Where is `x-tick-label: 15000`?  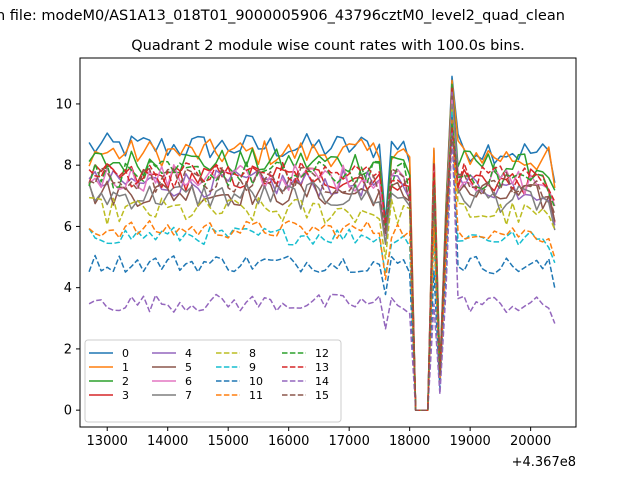 x-tick-label: 15000 is located at coordinates (228, 441).